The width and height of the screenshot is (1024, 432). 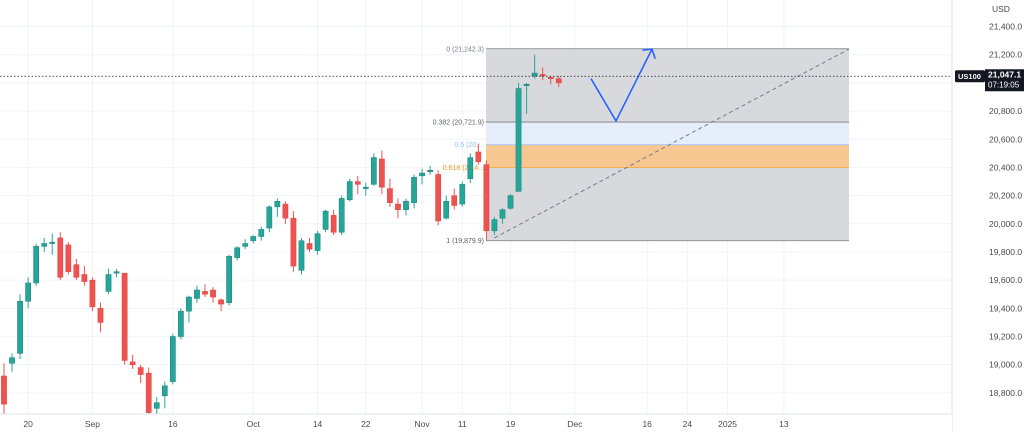 I want to click on time-tick-label: 11, so click(x=462, y=424).